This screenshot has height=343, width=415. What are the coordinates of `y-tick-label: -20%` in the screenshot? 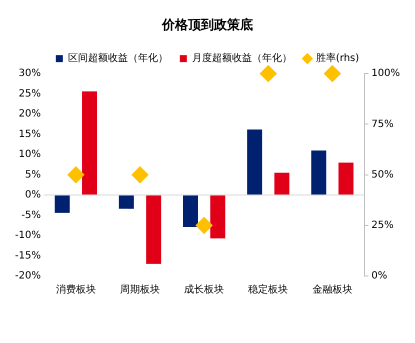 It's located at (27, 276).